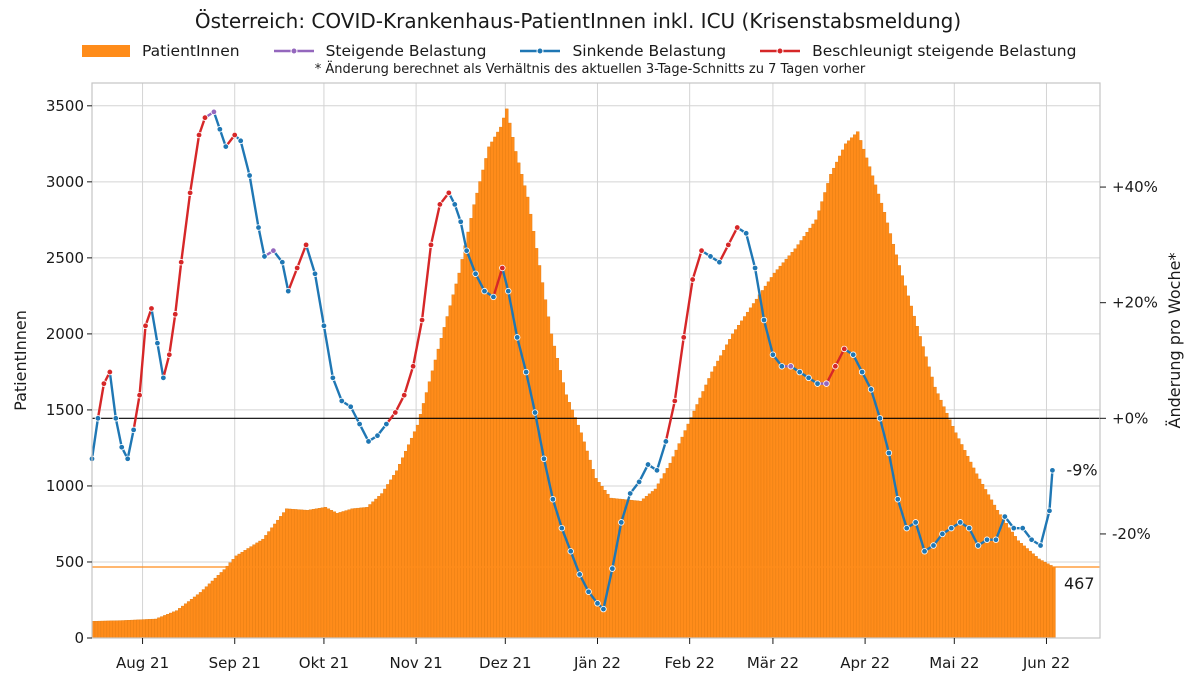 The width and height of the screenshot is (1200, 681). What do you see at coordinates (623, 51) in the screenshot?
I see `legend-entry-falling: Sinkende Belastung` at bounding box center [623, 51].